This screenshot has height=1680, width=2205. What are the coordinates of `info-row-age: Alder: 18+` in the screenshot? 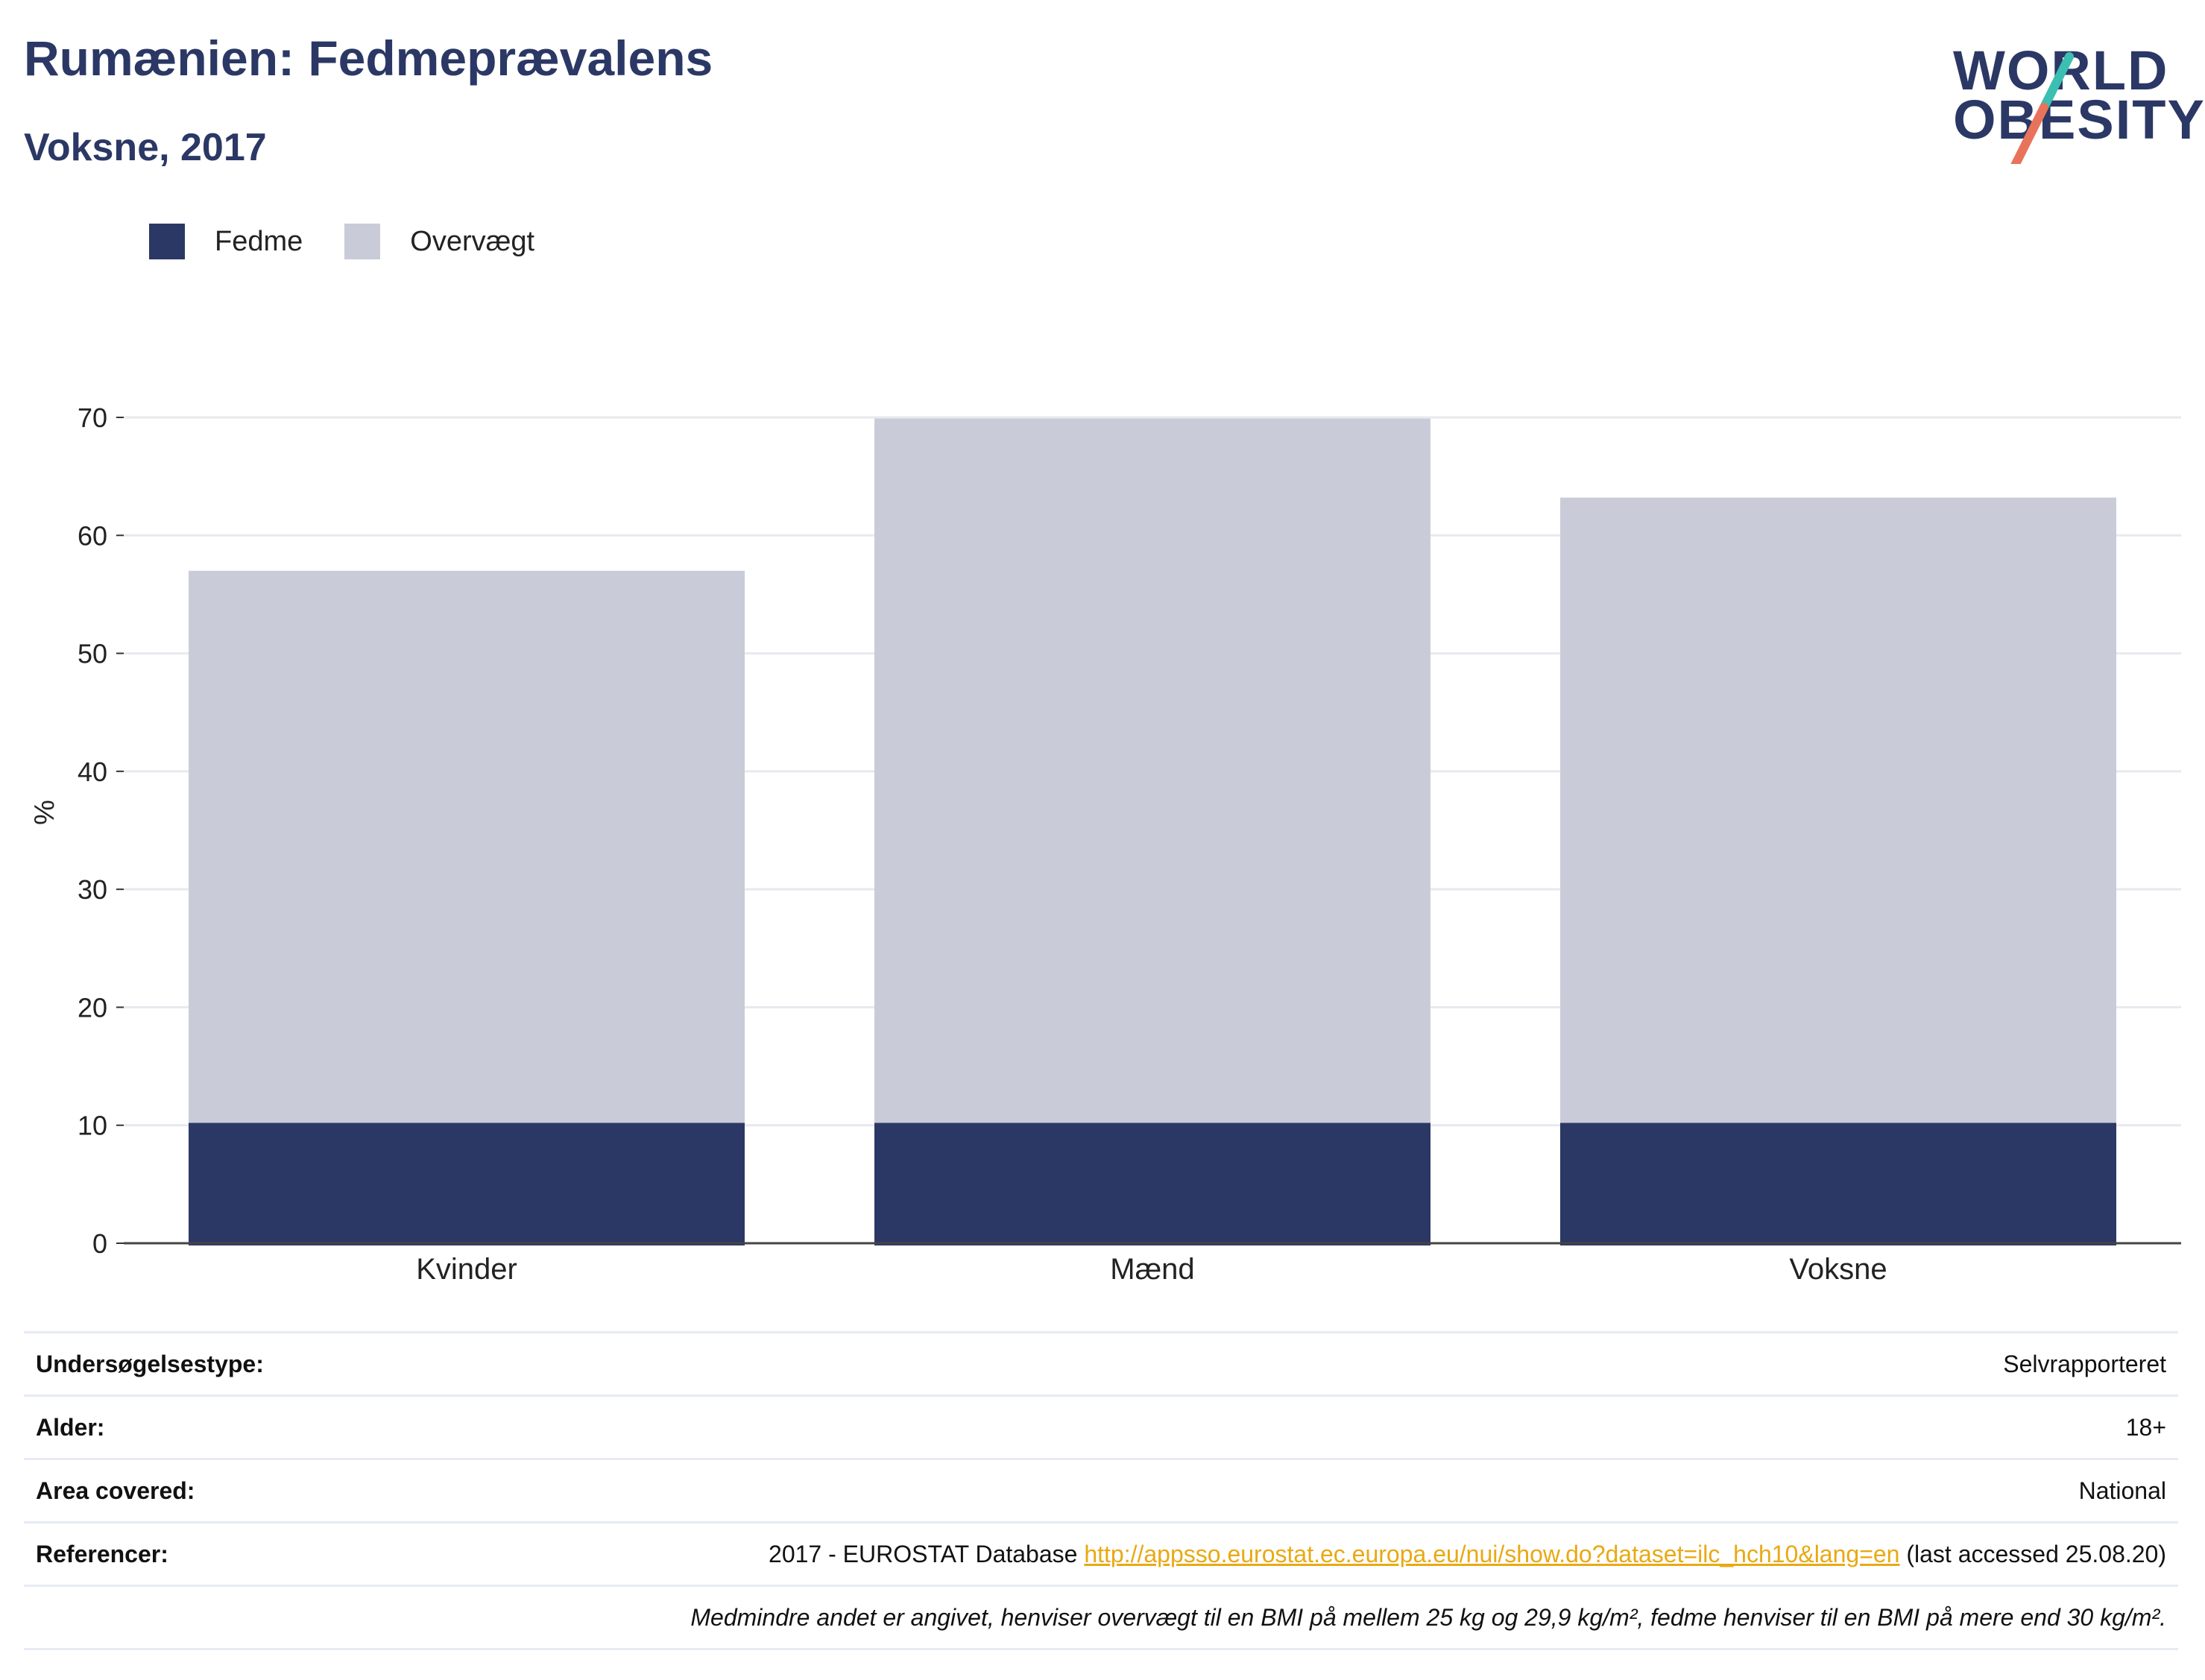 It's located at (1101, 1426).